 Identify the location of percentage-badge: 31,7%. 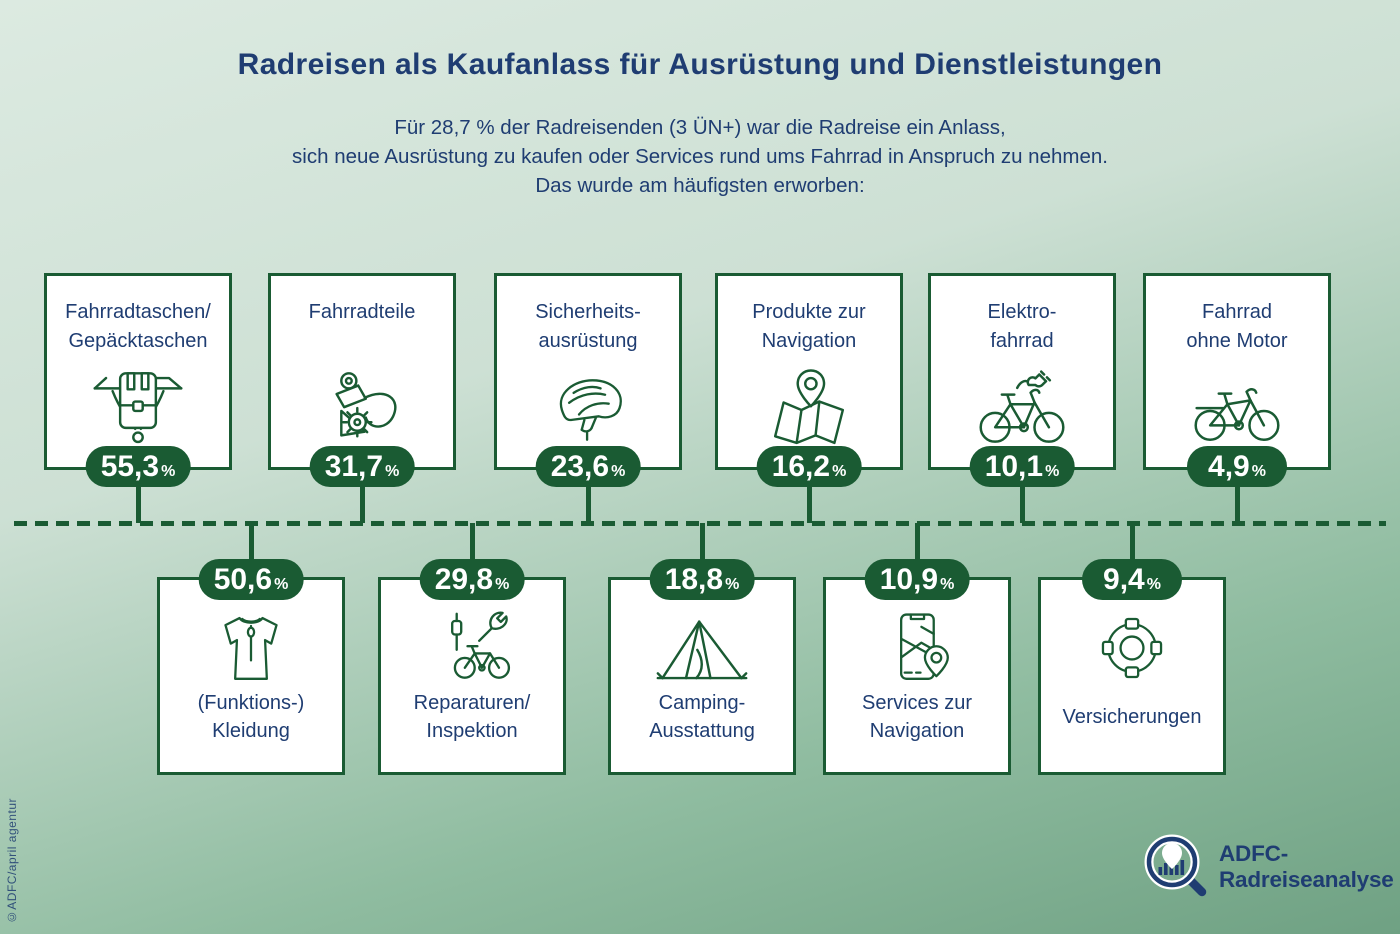
(362, 466).